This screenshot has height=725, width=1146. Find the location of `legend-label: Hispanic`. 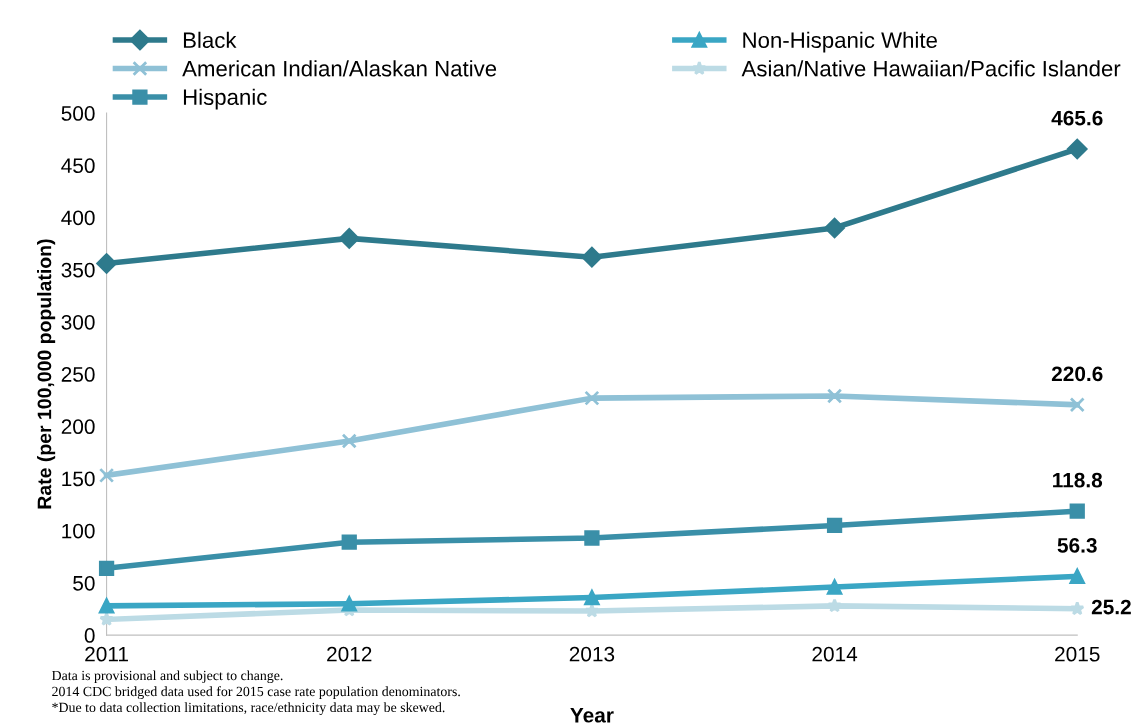

legend-label: Hispanic is located at coordinates (225, 99).